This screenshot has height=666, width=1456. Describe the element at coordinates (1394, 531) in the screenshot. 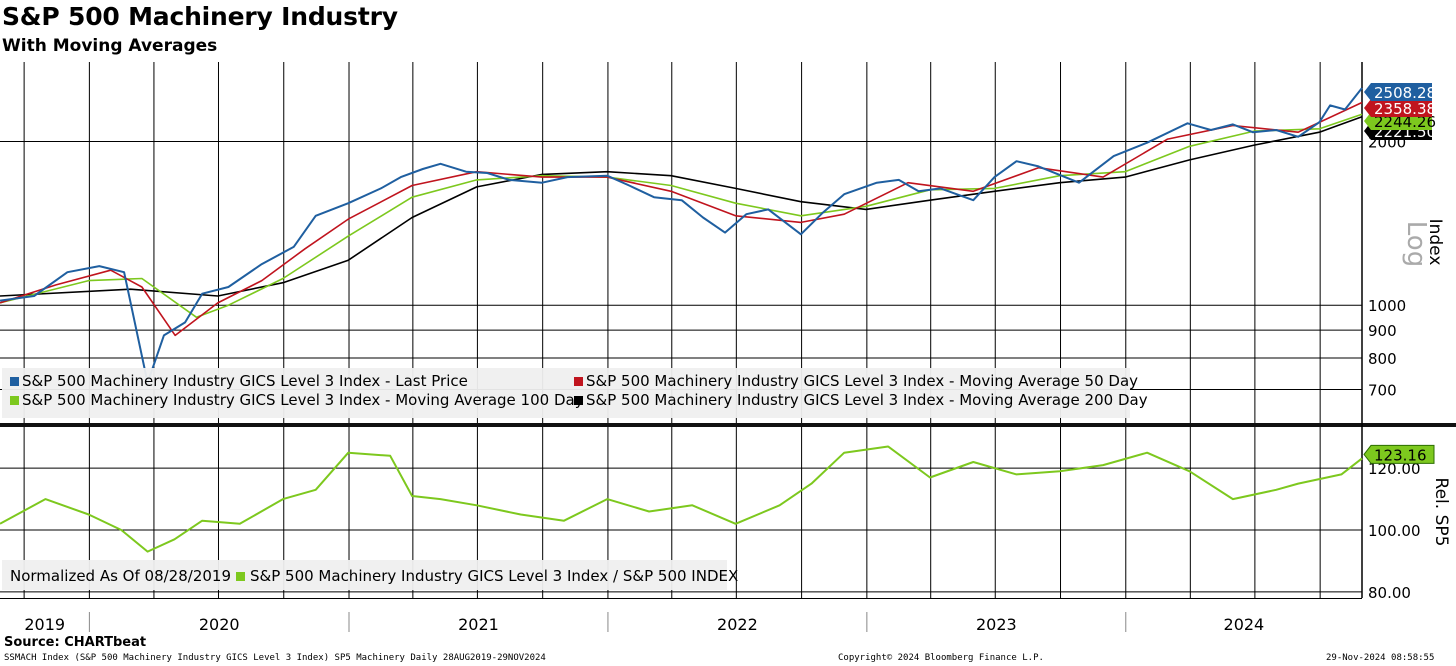

I see `rel-y-tick-label-100: 100.00` at that location.